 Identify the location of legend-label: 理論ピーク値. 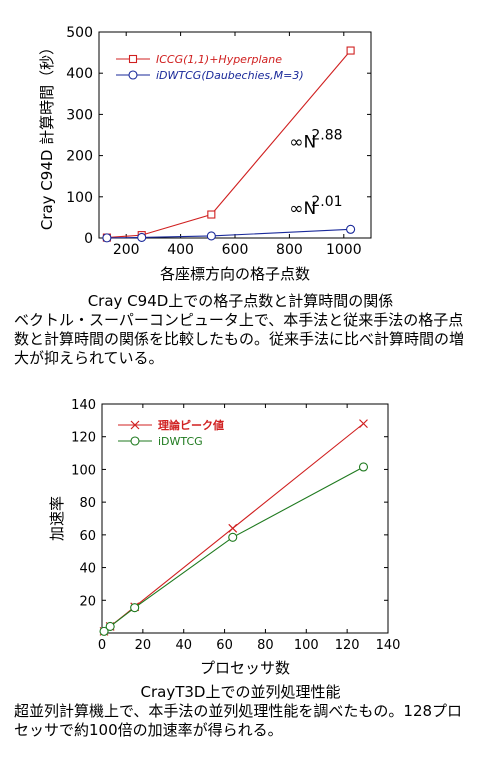
(191, 425).